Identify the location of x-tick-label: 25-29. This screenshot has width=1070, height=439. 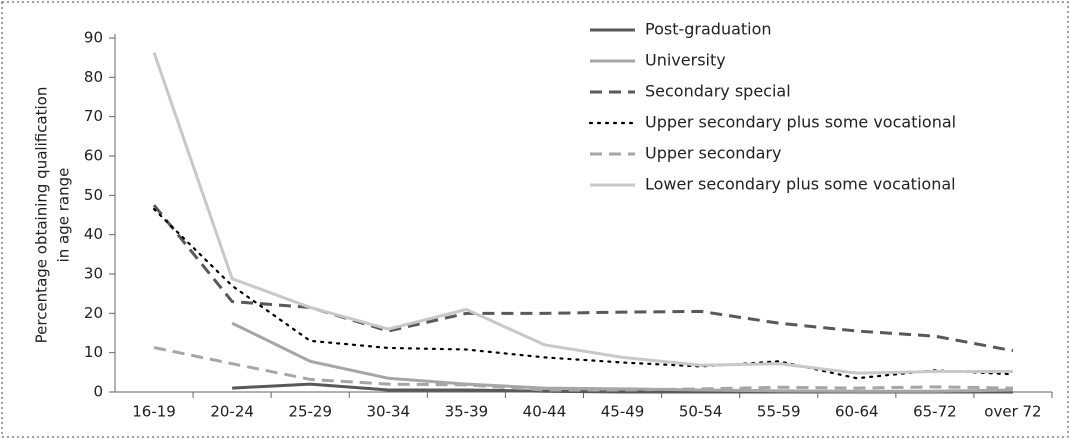
(310, 412).